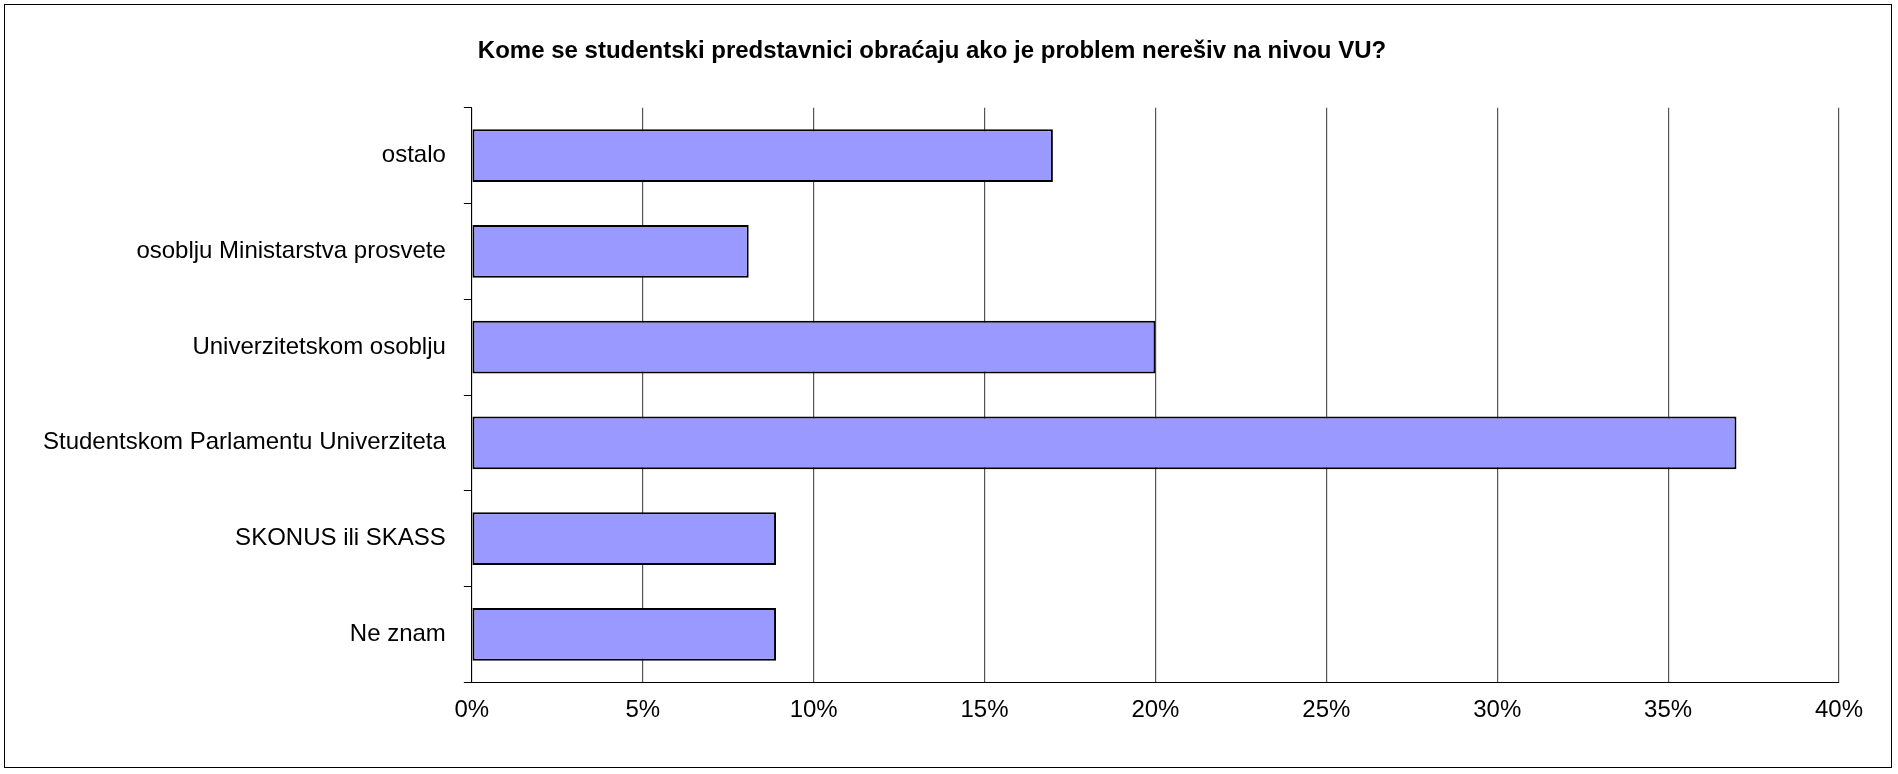 The height and width of the screenshot is (774, 1898). Describe the element at coordinates (643, 709) in the screenshot. I see `x-tick-label: 5%` at that location.